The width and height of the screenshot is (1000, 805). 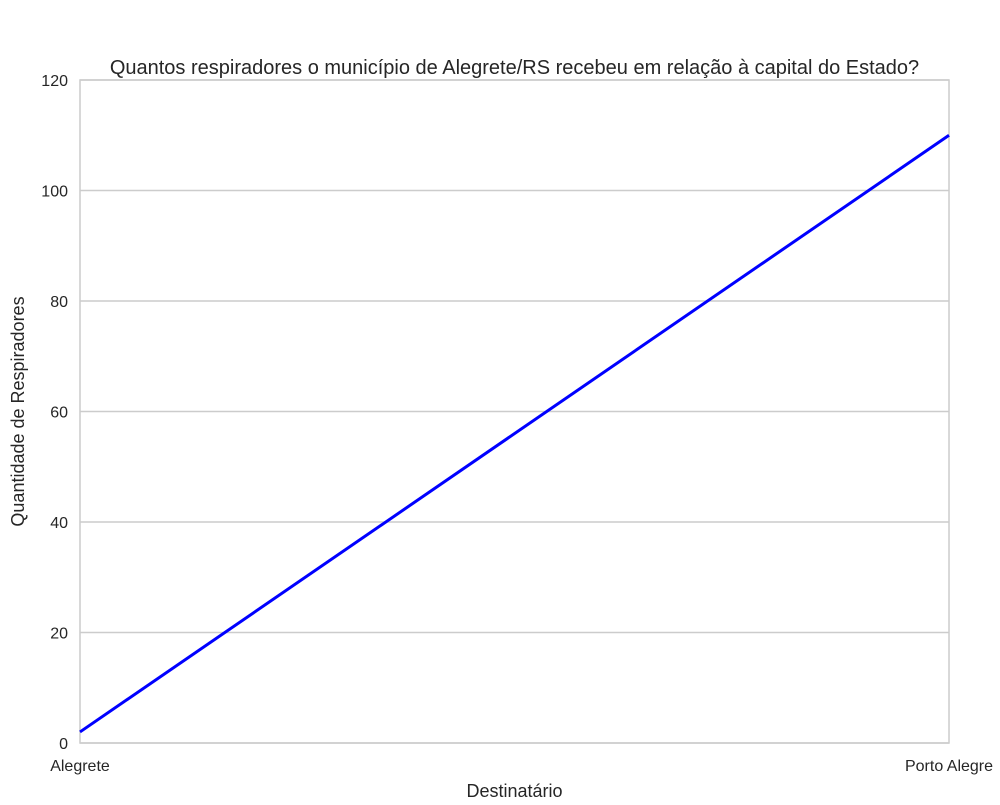 I want to click on y-tick-label: 60, so click(x=59, y=413).